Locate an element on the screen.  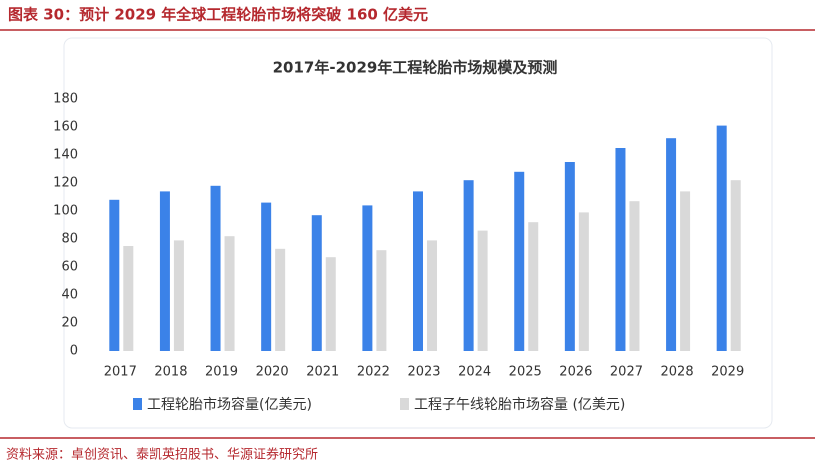
x-tick-label: 2028 is located at coordinates (677, 372).